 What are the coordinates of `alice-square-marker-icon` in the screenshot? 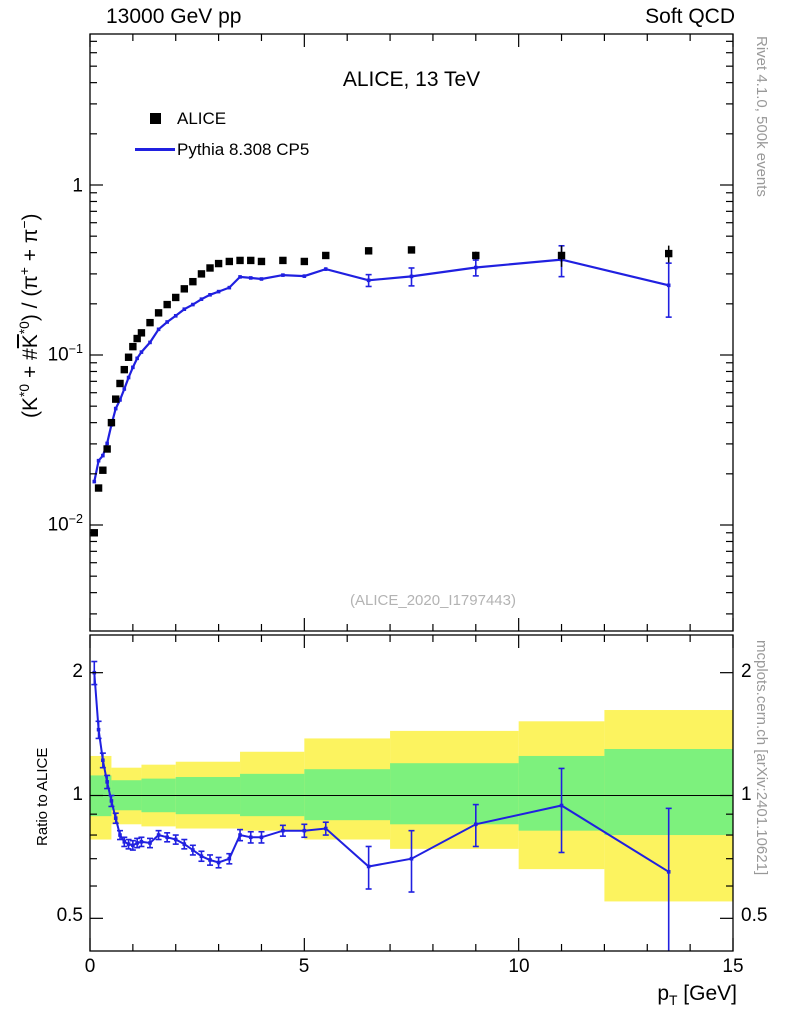 It's located at (155, 118).